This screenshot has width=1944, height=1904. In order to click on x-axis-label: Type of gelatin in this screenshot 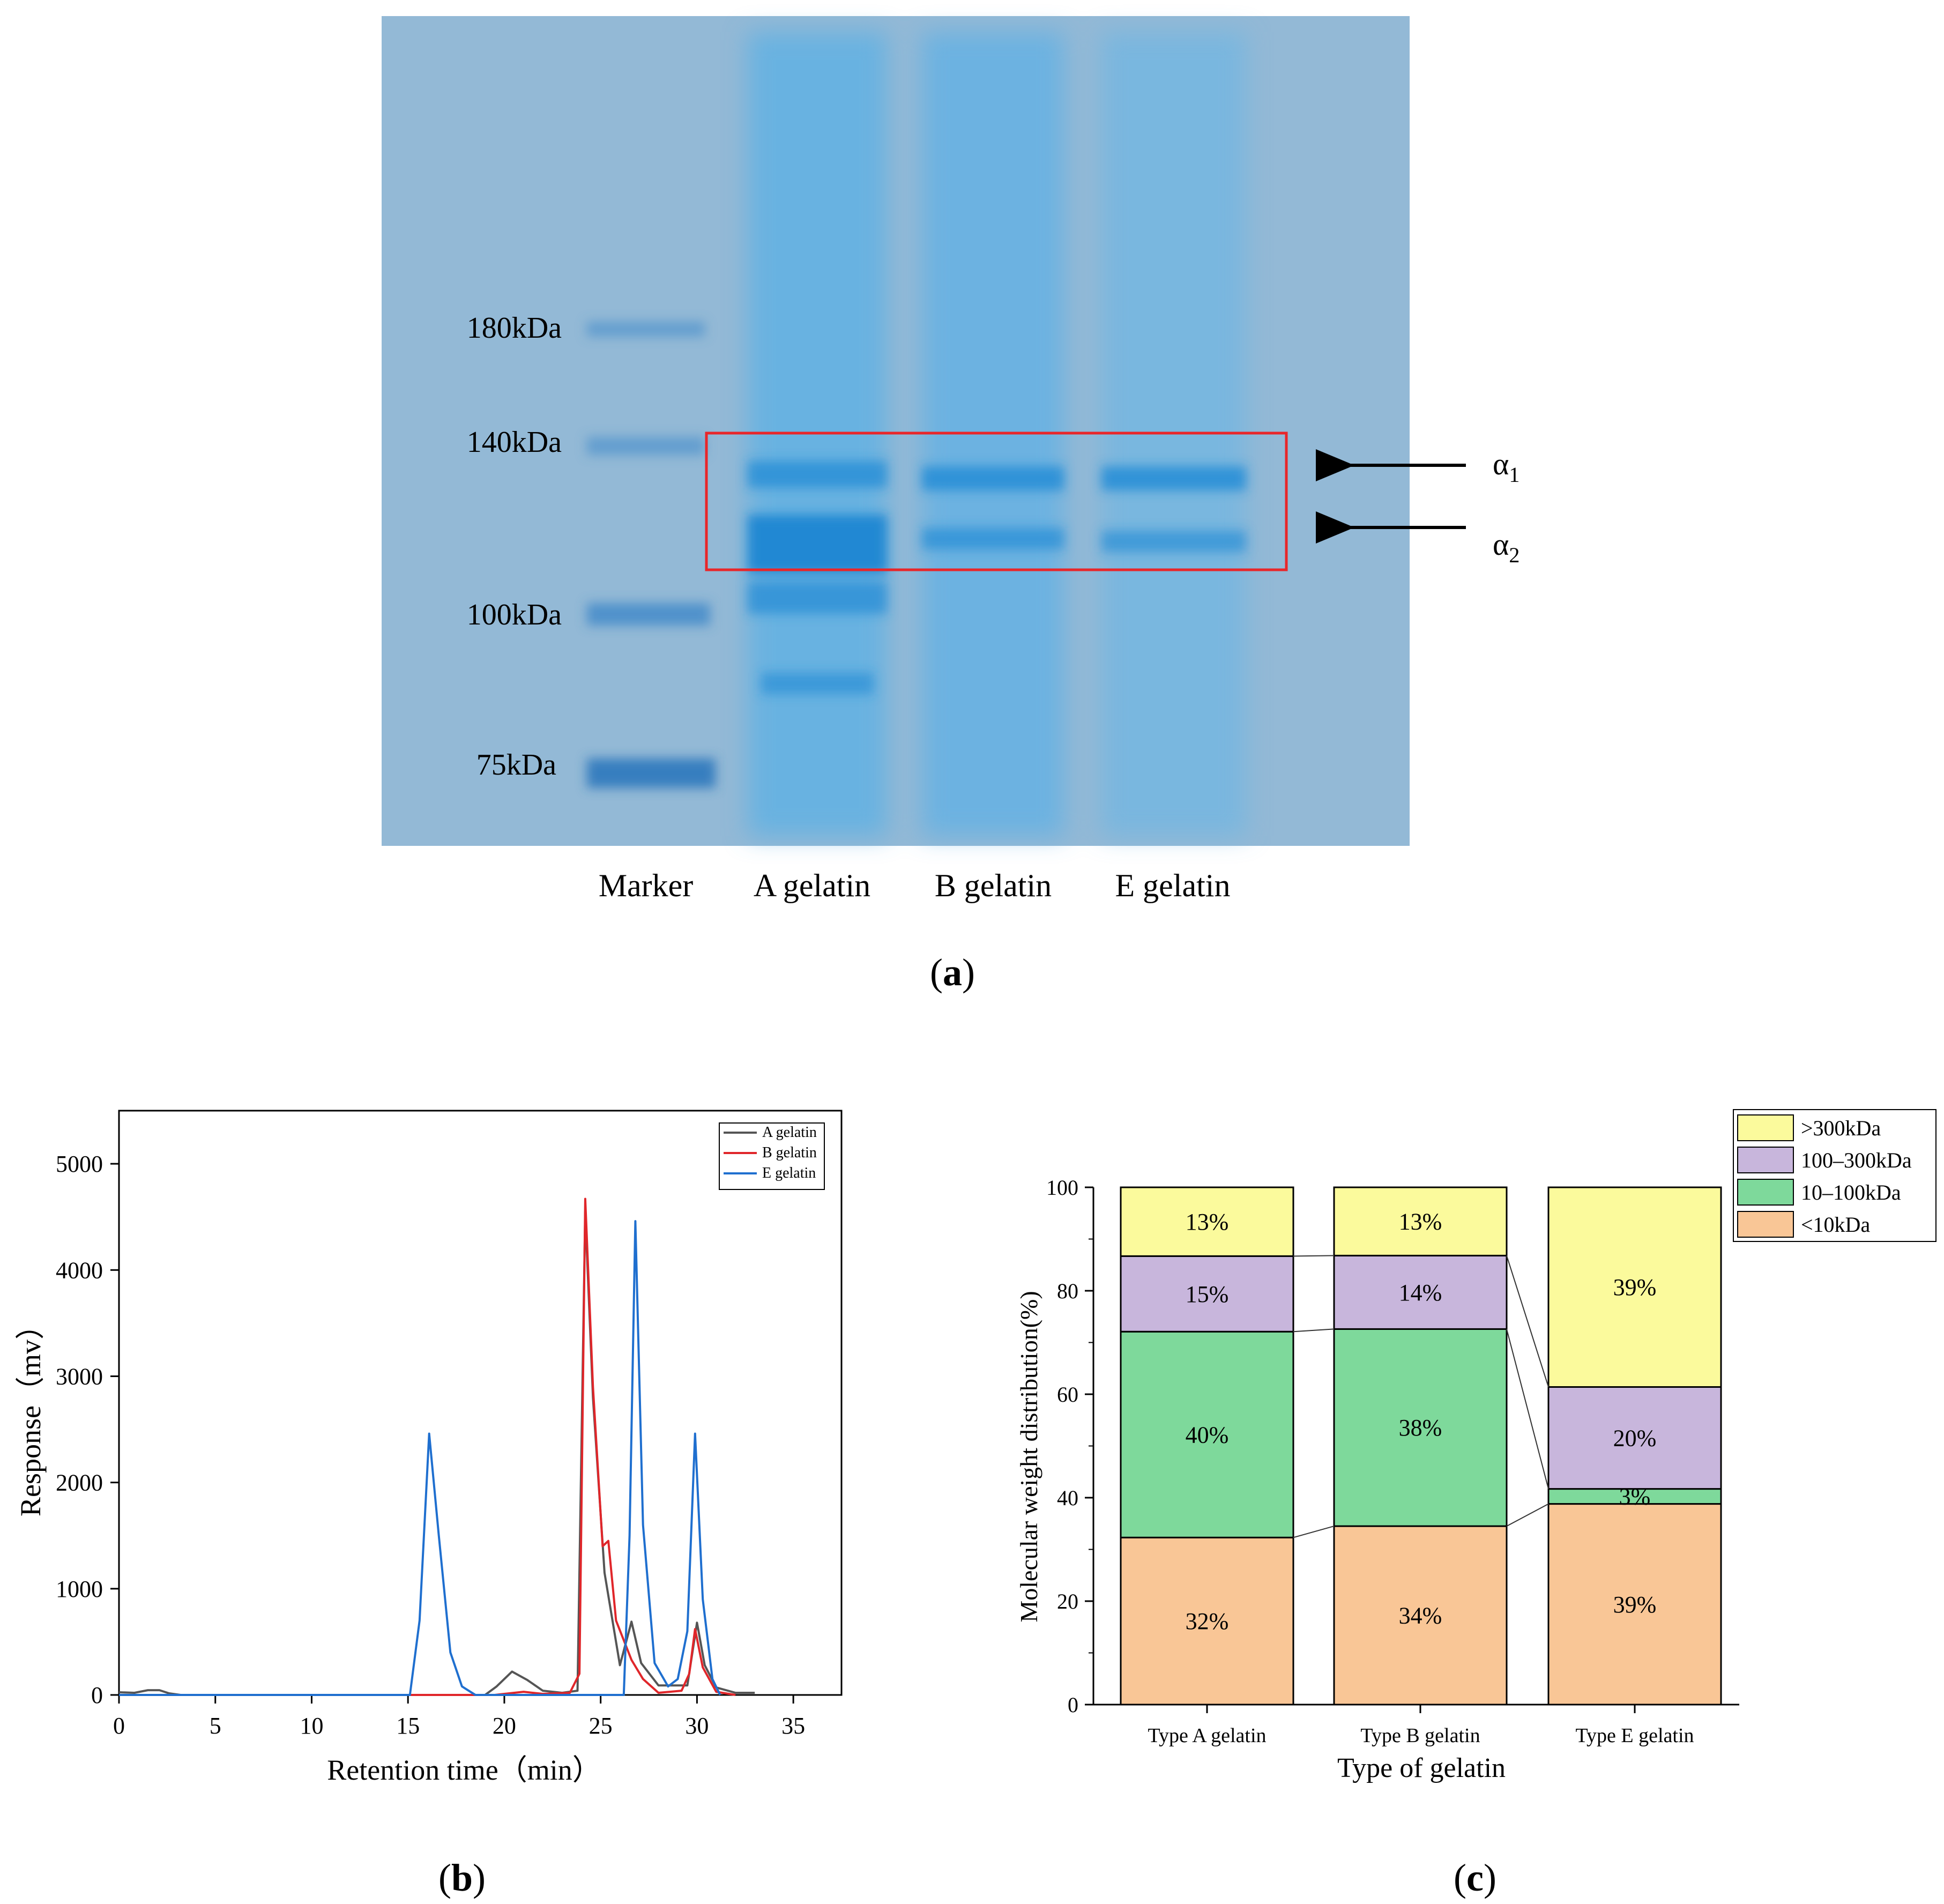, I will do `click(1421, 1768)`.